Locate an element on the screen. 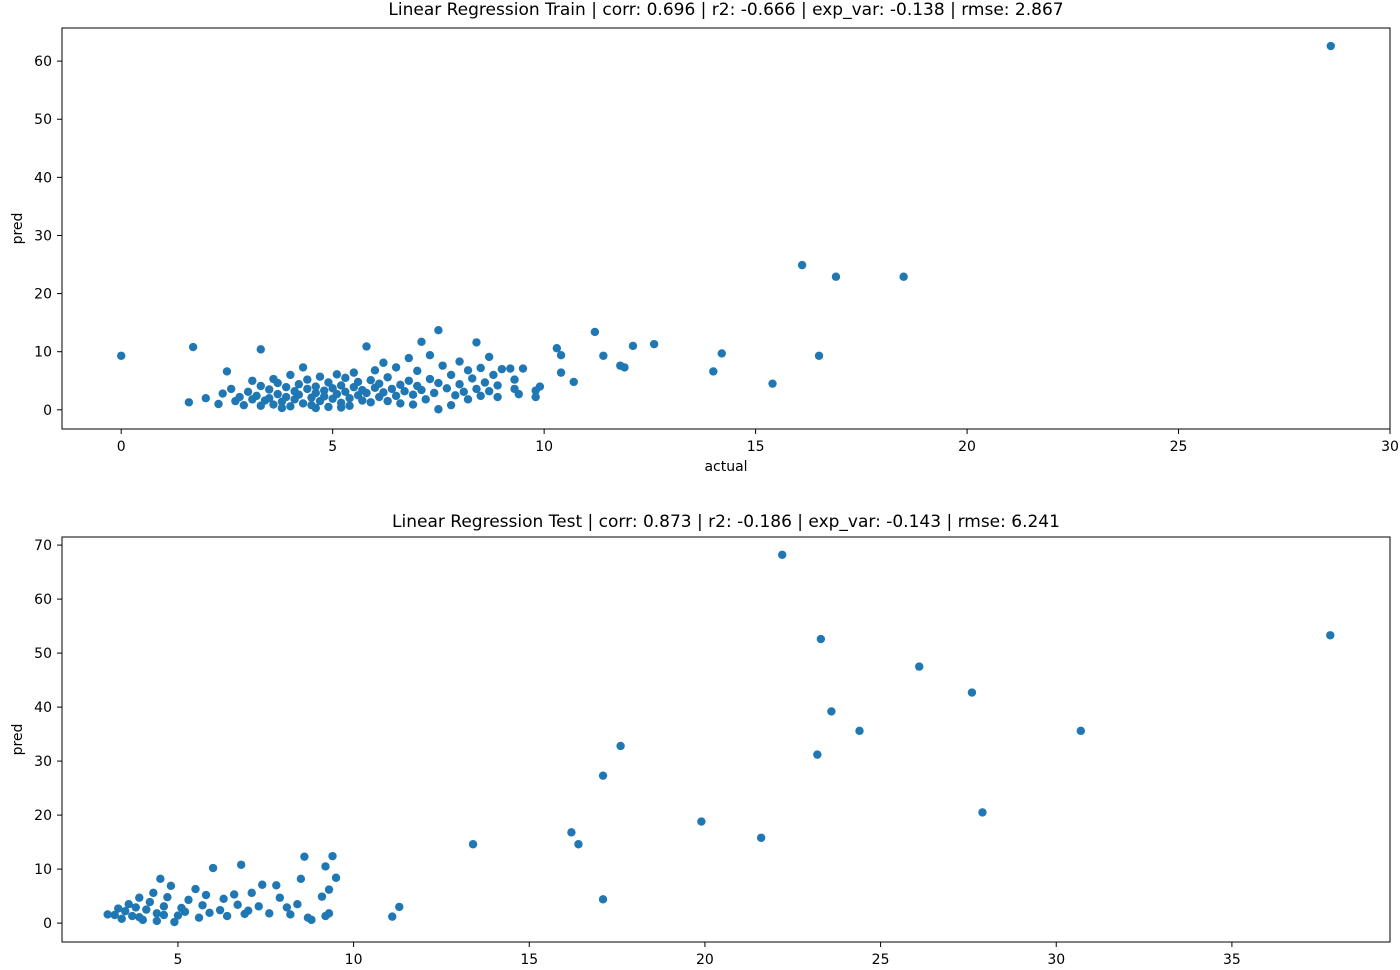 The image size is (1400, 970). test-x-tick-label: 25 is located at coordinates (881, 960).